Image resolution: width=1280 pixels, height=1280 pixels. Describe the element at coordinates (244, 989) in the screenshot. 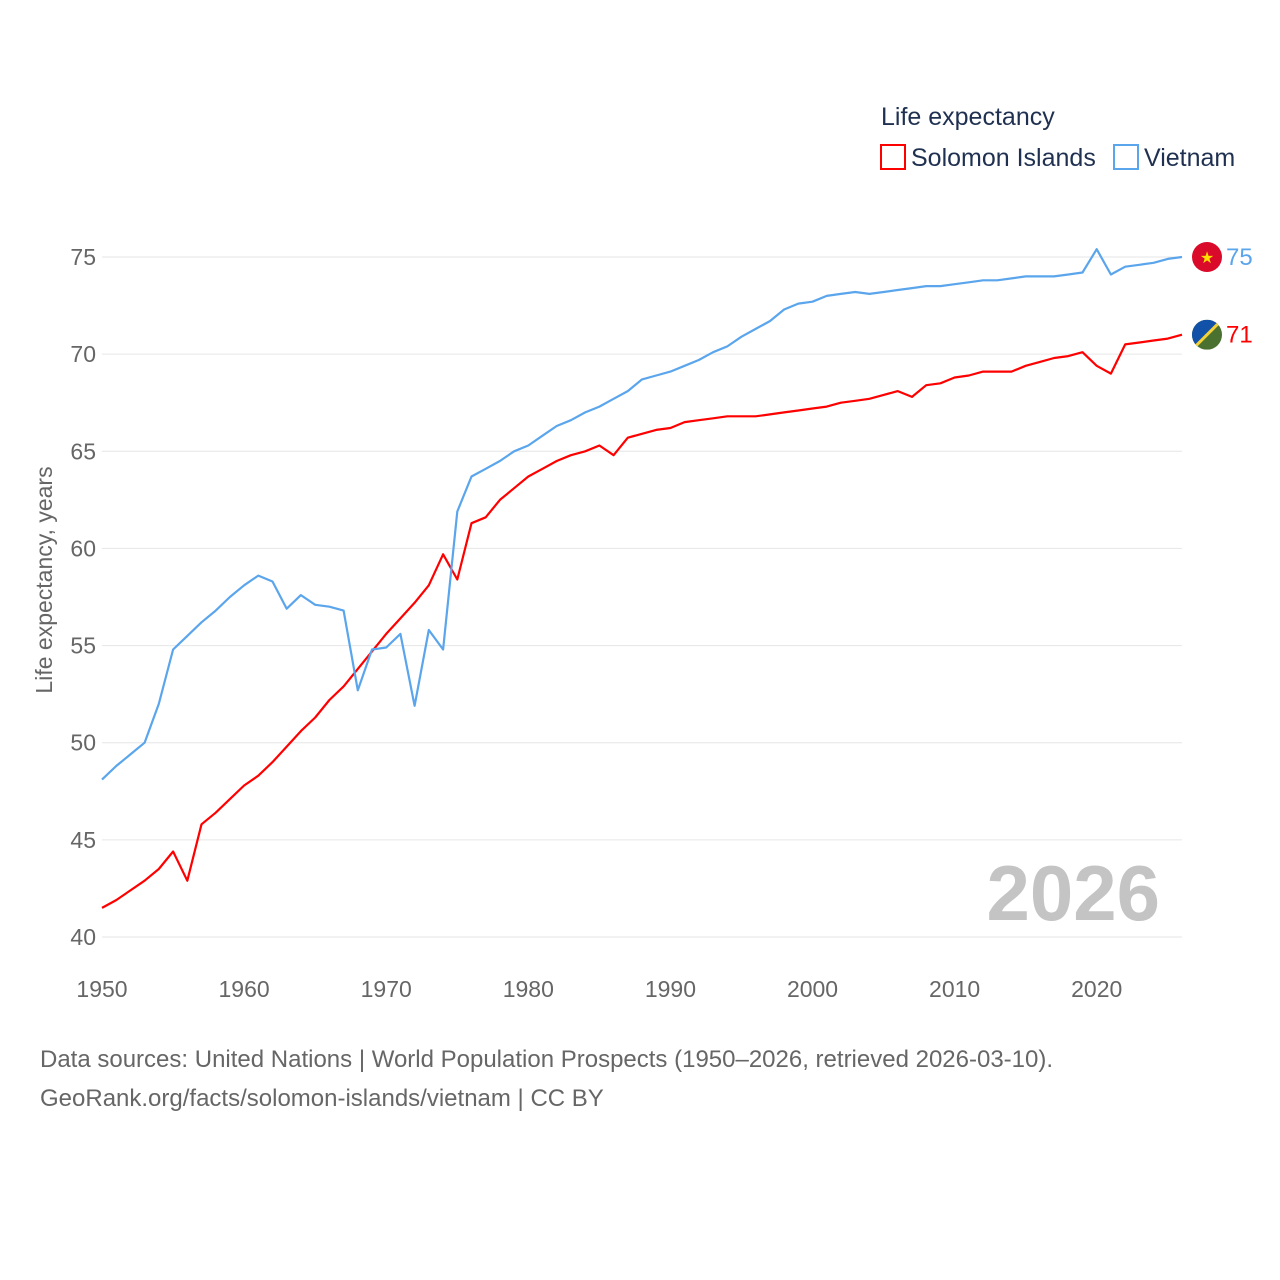

I see `x-tick-label: 1960` at that location.